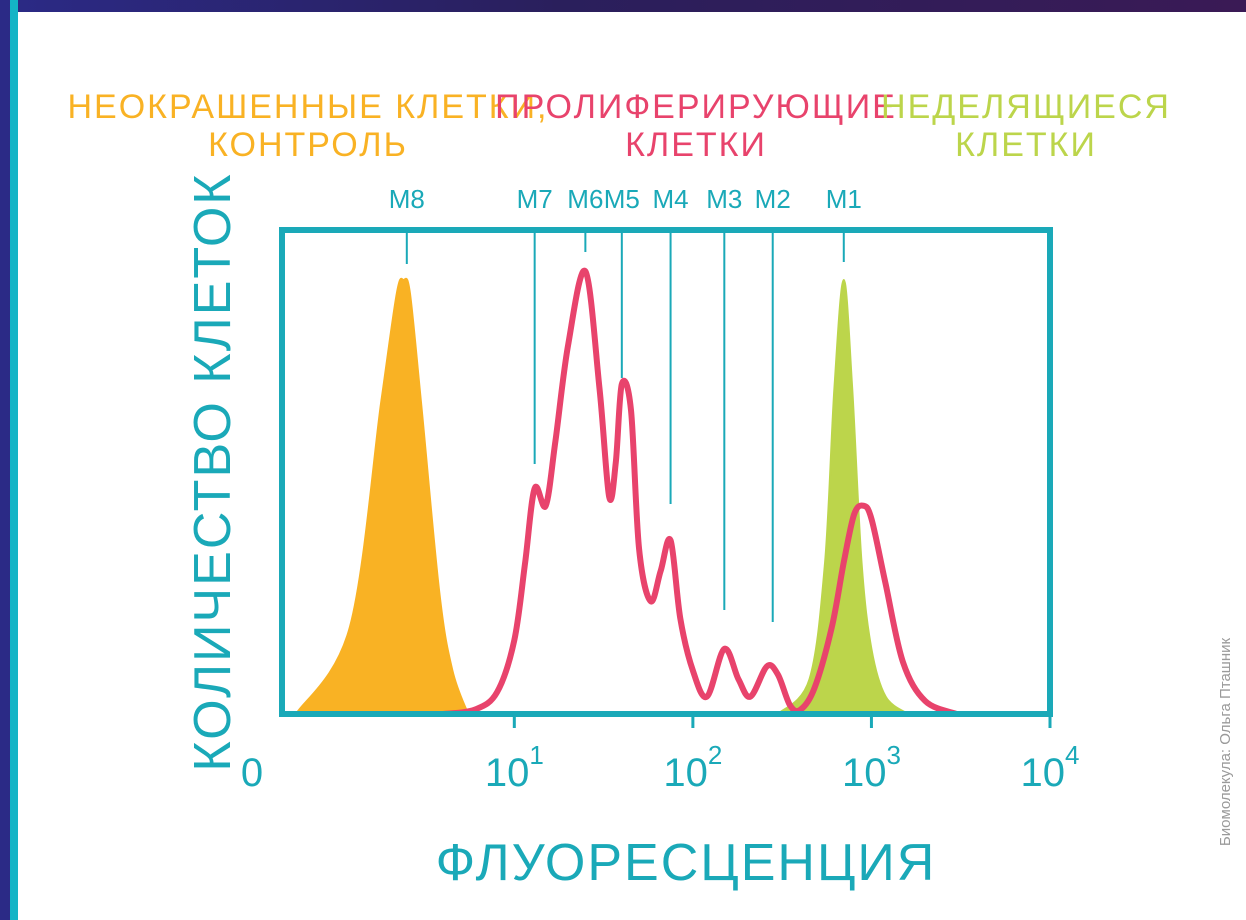 The height and width of the screenshot is (920, 1246). I want to click on marker-label-m8: M8, so click(407, 199).